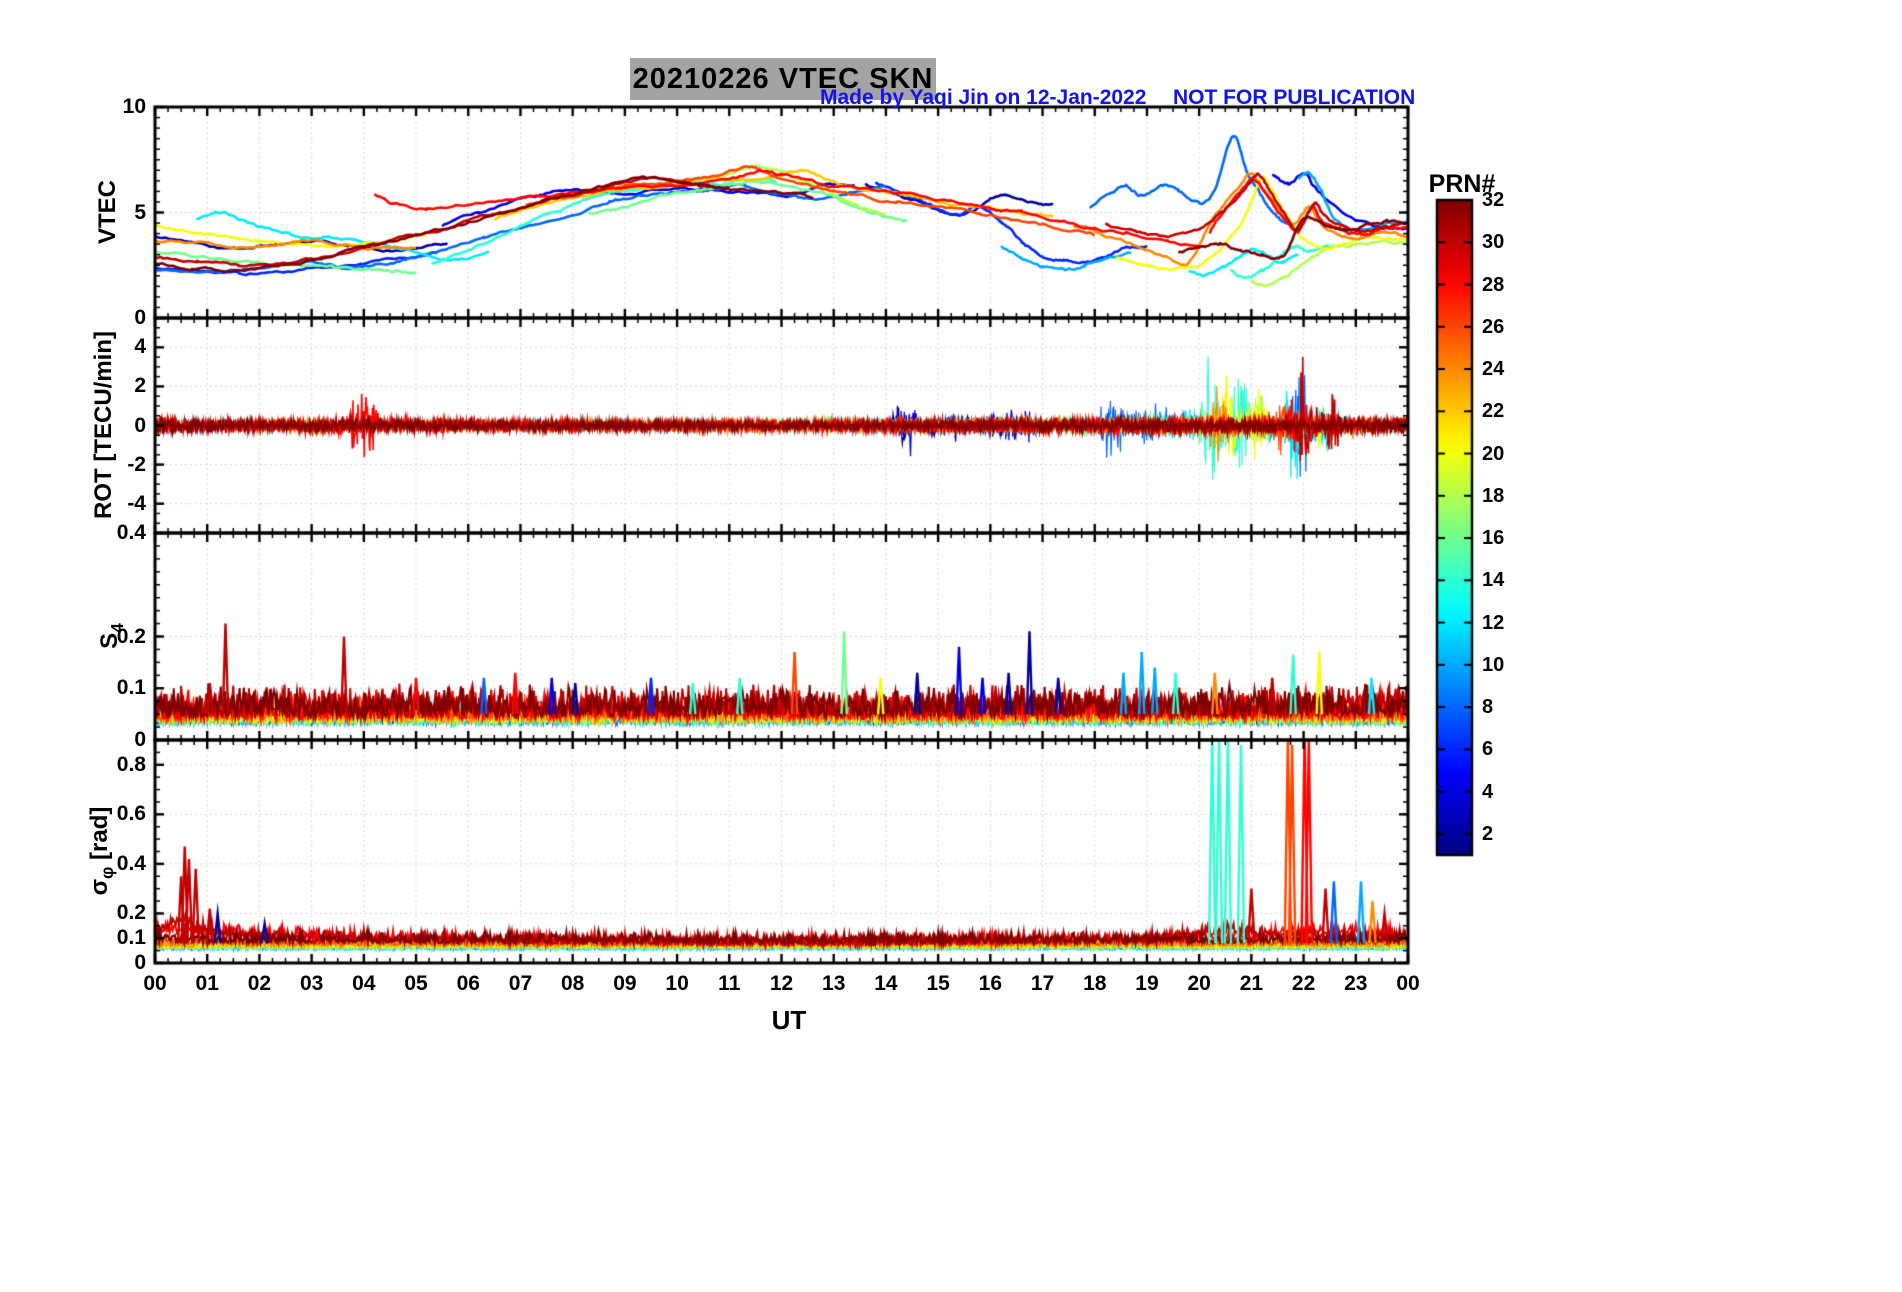 This screenshot has width=1902, height=1292. What do you see at coordinates (1356, 983) in the screenshot?
I see `x-tick-label: 23` at bounding box center [1356, 983].